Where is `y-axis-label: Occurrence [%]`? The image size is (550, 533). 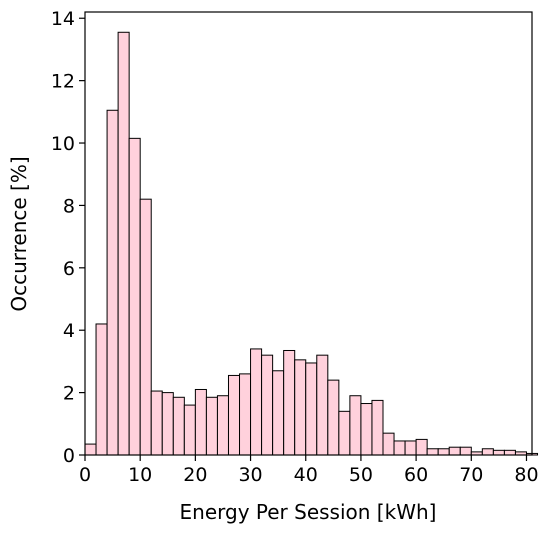
y-axis-label: Occurrence [%] is located at coordinates (19, 233).